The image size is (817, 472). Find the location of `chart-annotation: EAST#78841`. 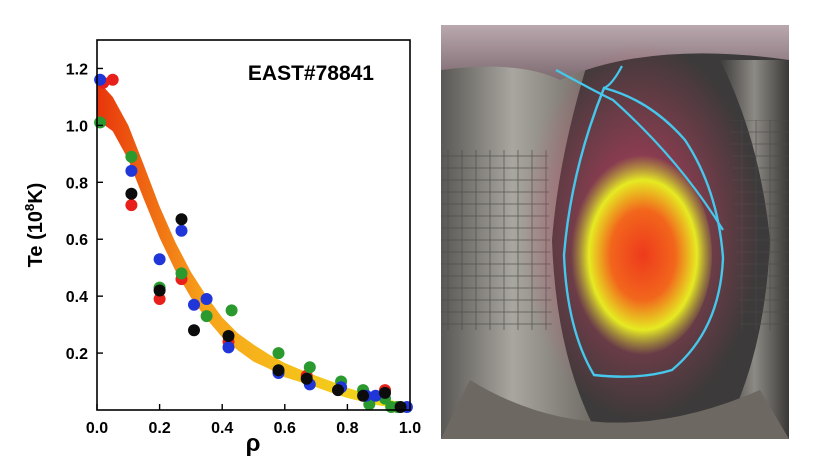

chart-annotation: EAST#78841 is located at coordinates (311, 73).